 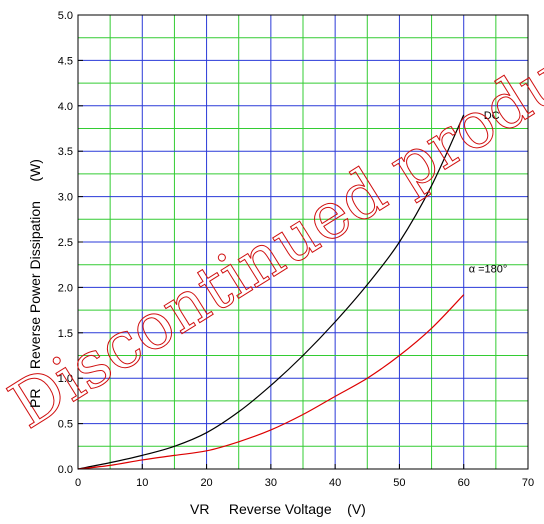 What do you see at coordinates (206, 483) in the screenshot?
I see `x-tick-label: 20` at bounding box center [206, 483].